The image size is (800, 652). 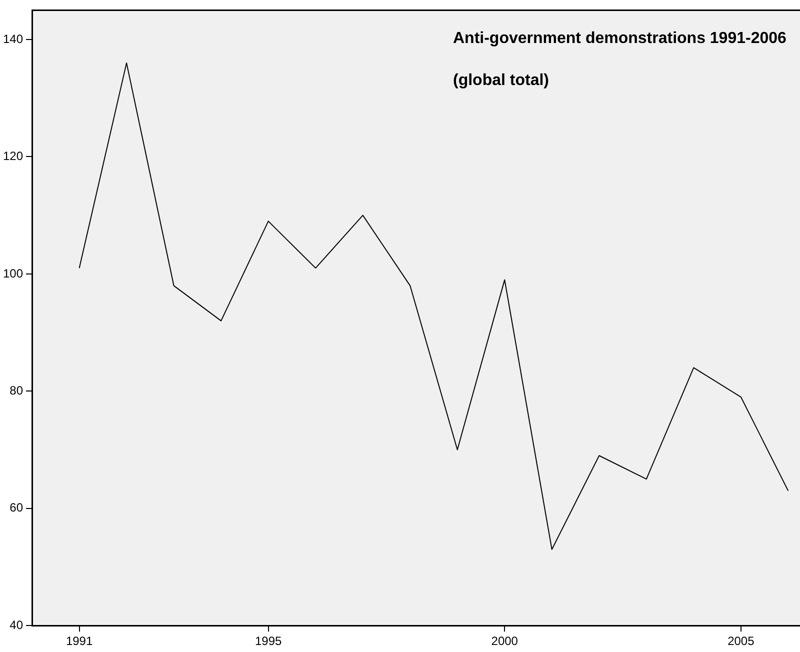 I want to click on y-tick-label: 100, so click(x=13, y=273).